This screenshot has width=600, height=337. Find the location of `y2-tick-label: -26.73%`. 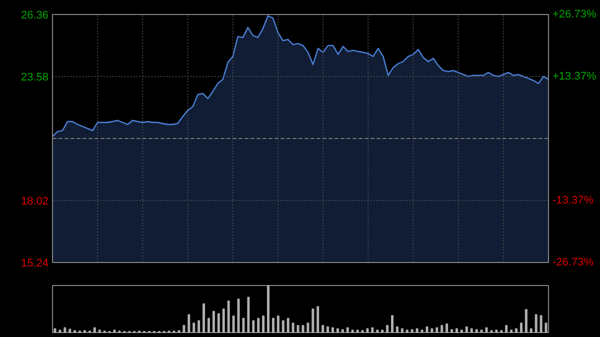

y2-tick-label: -26.73% is located at coordinates (573, 262).